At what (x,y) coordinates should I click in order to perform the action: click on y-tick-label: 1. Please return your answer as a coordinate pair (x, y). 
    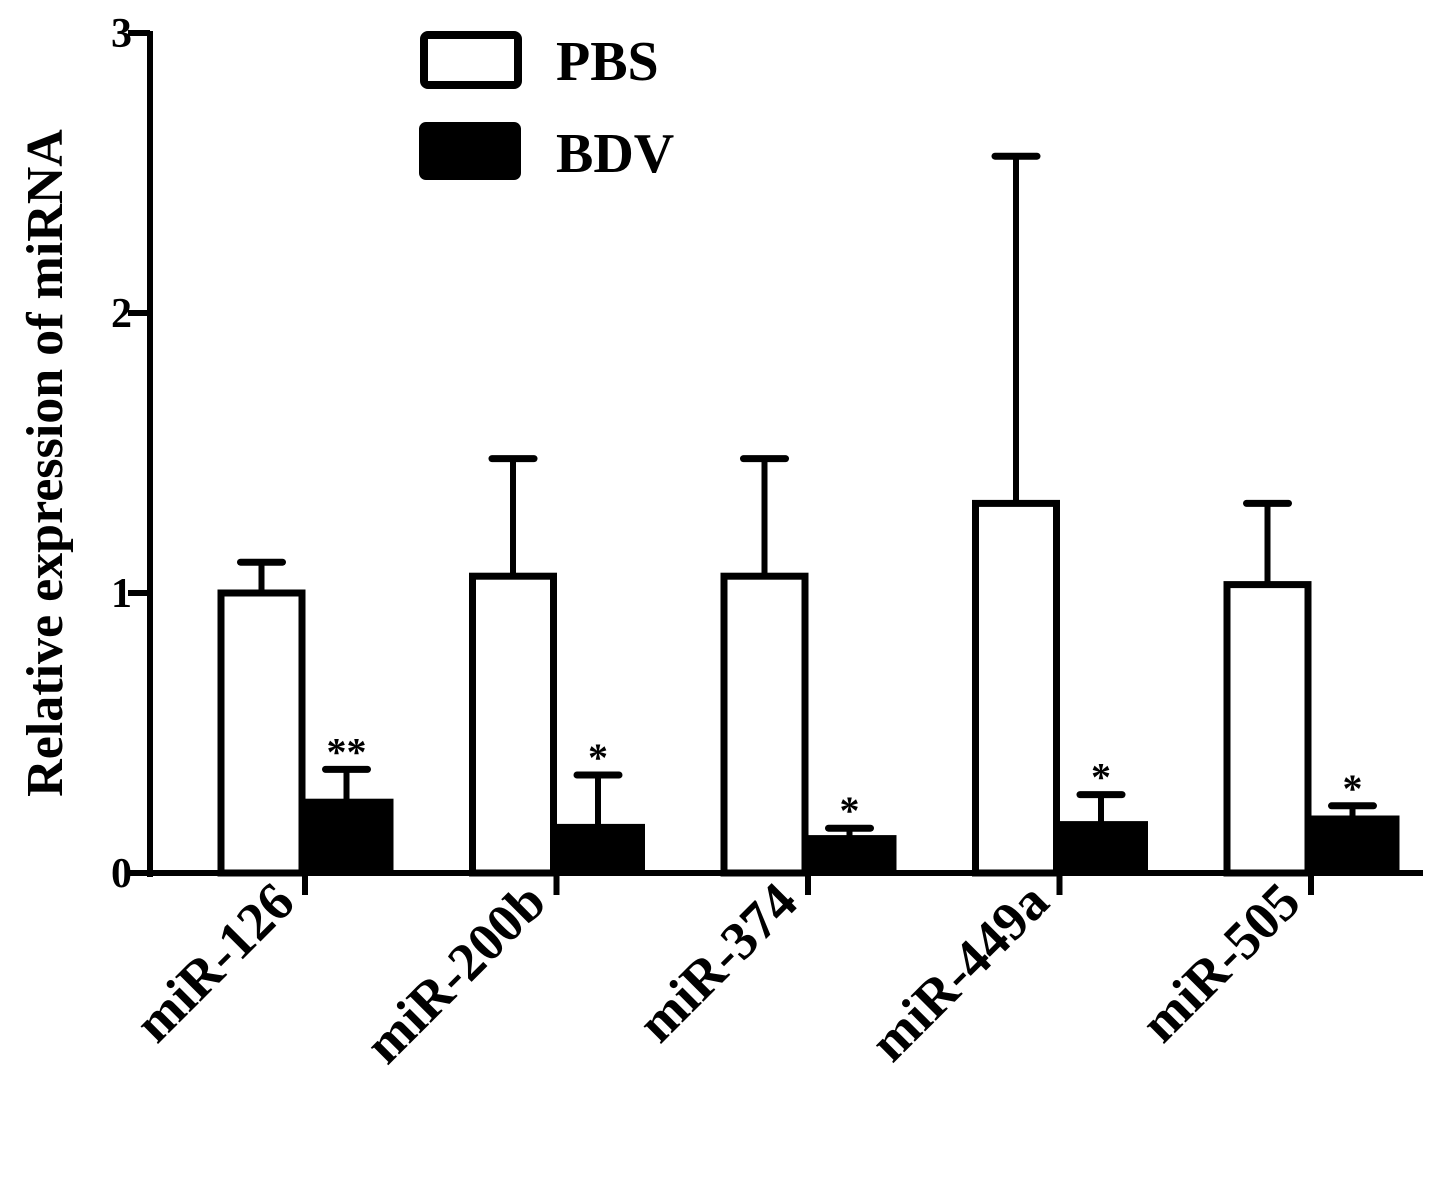
    Looking at the image, I should click on (121, 594).